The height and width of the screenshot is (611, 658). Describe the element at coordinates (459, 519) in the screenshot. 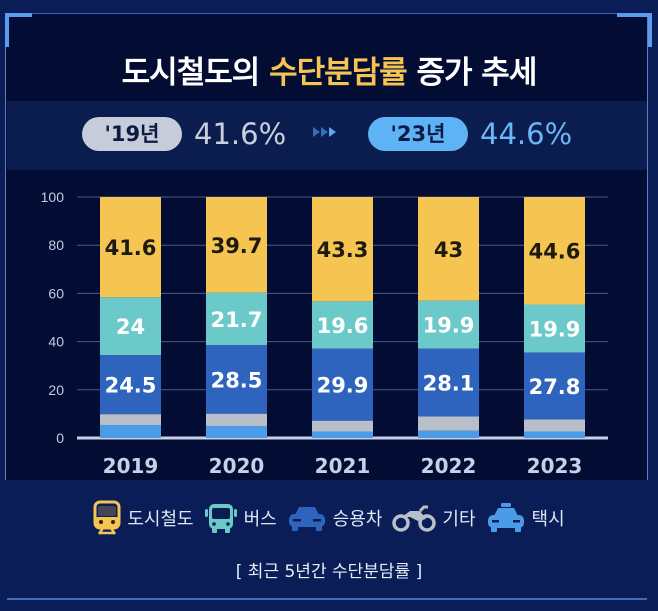

I see `legend-label: 기타` at that location.